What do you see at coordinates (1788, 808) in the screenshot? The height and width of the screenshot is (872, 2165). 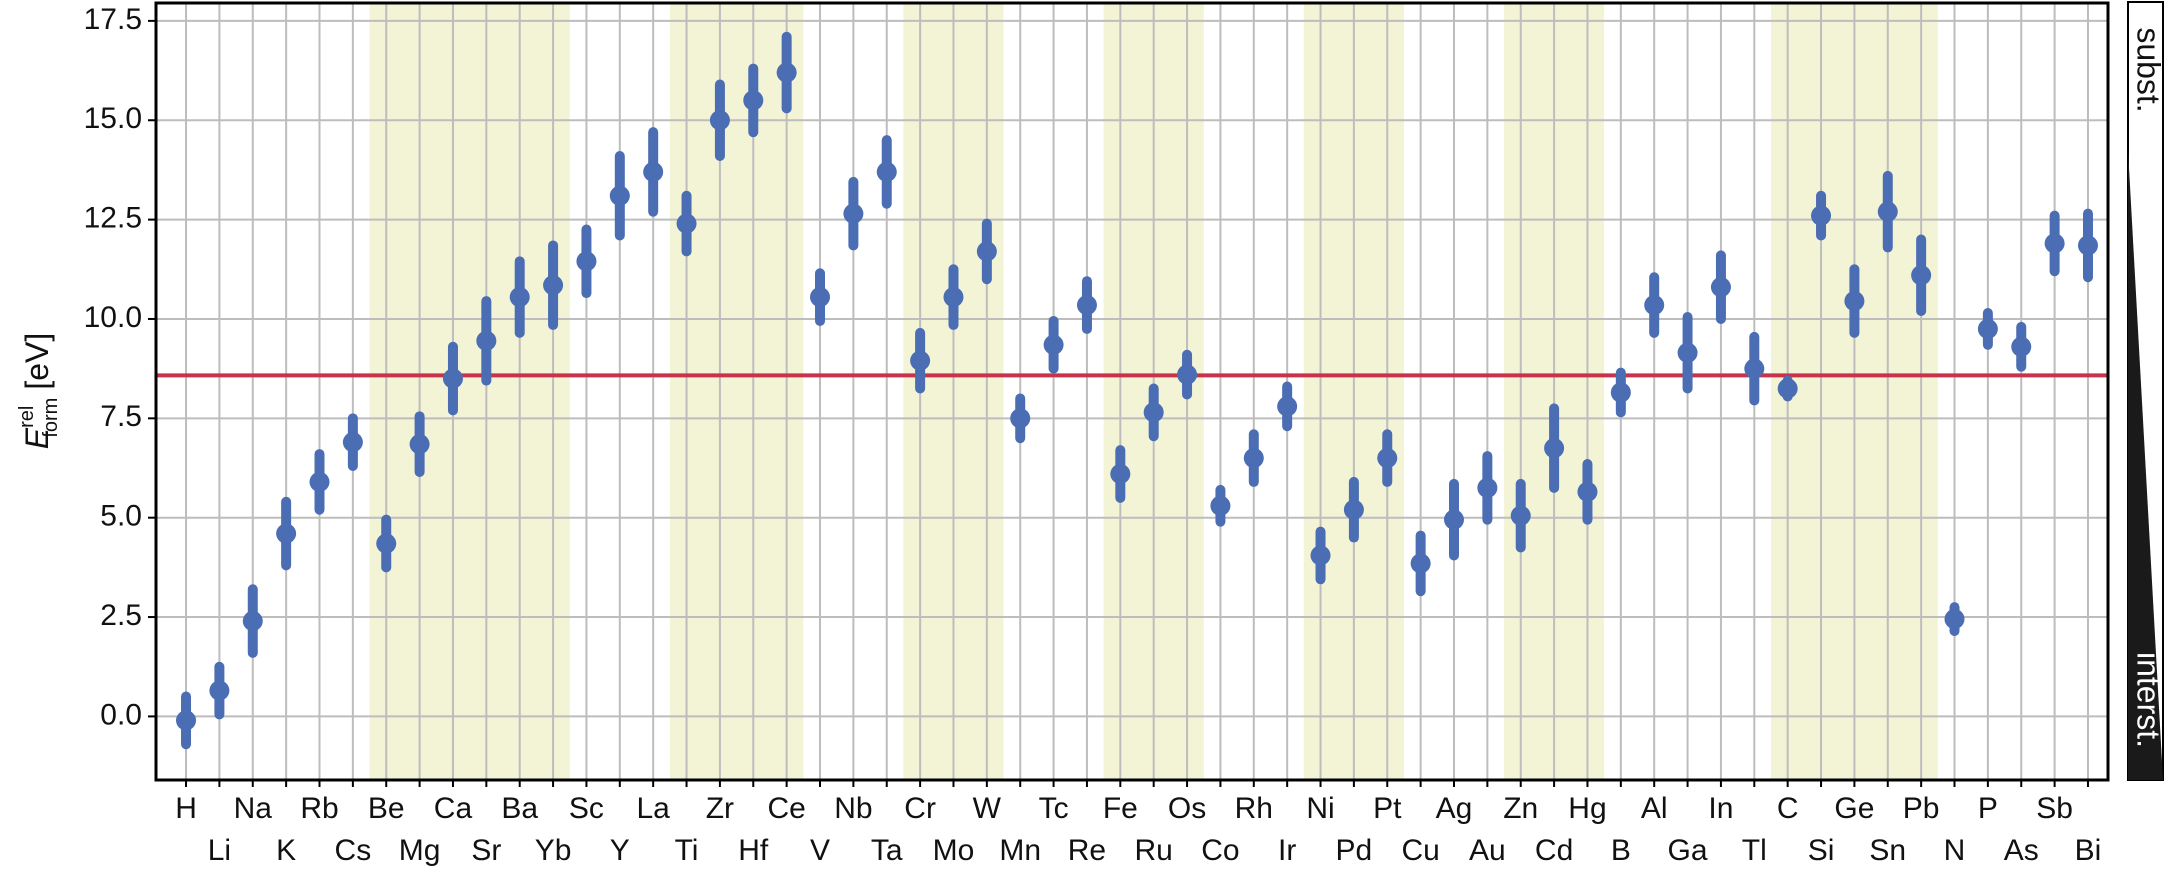 I see `x-tick-label: C` at bounding box center [1788, 808].